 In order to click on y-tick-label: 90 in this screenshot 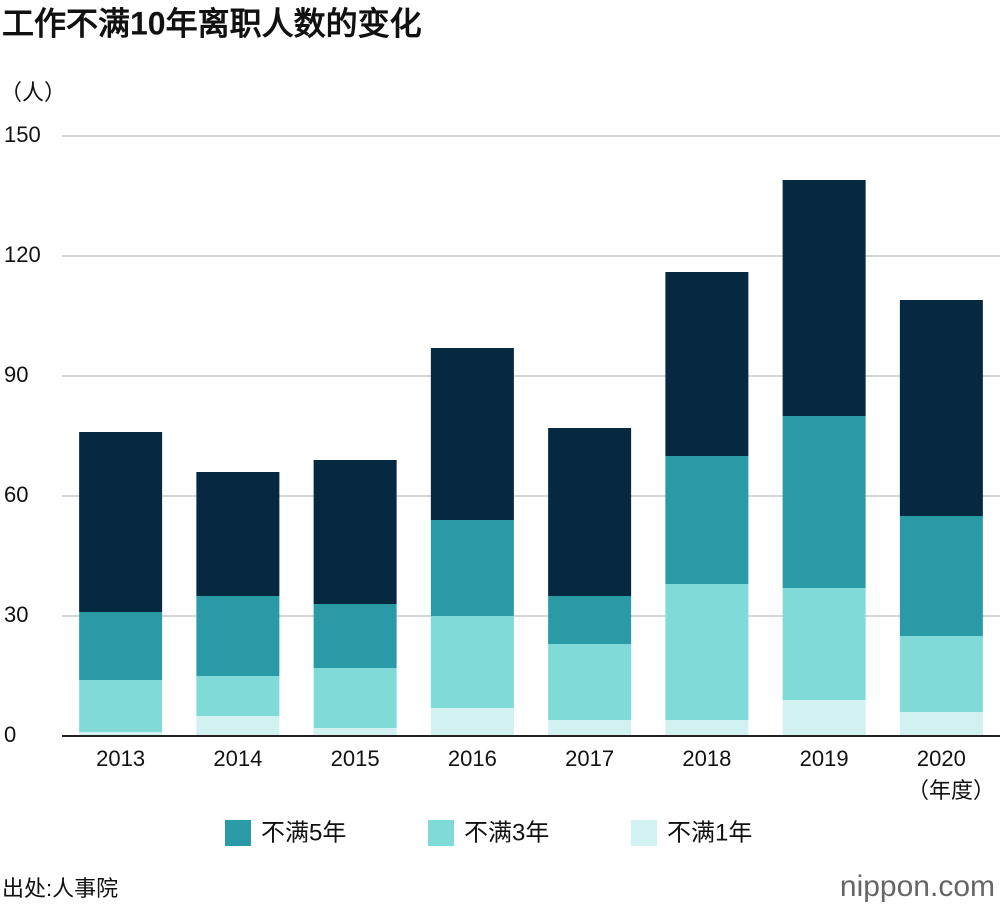, I will do `click(16, 374)`.